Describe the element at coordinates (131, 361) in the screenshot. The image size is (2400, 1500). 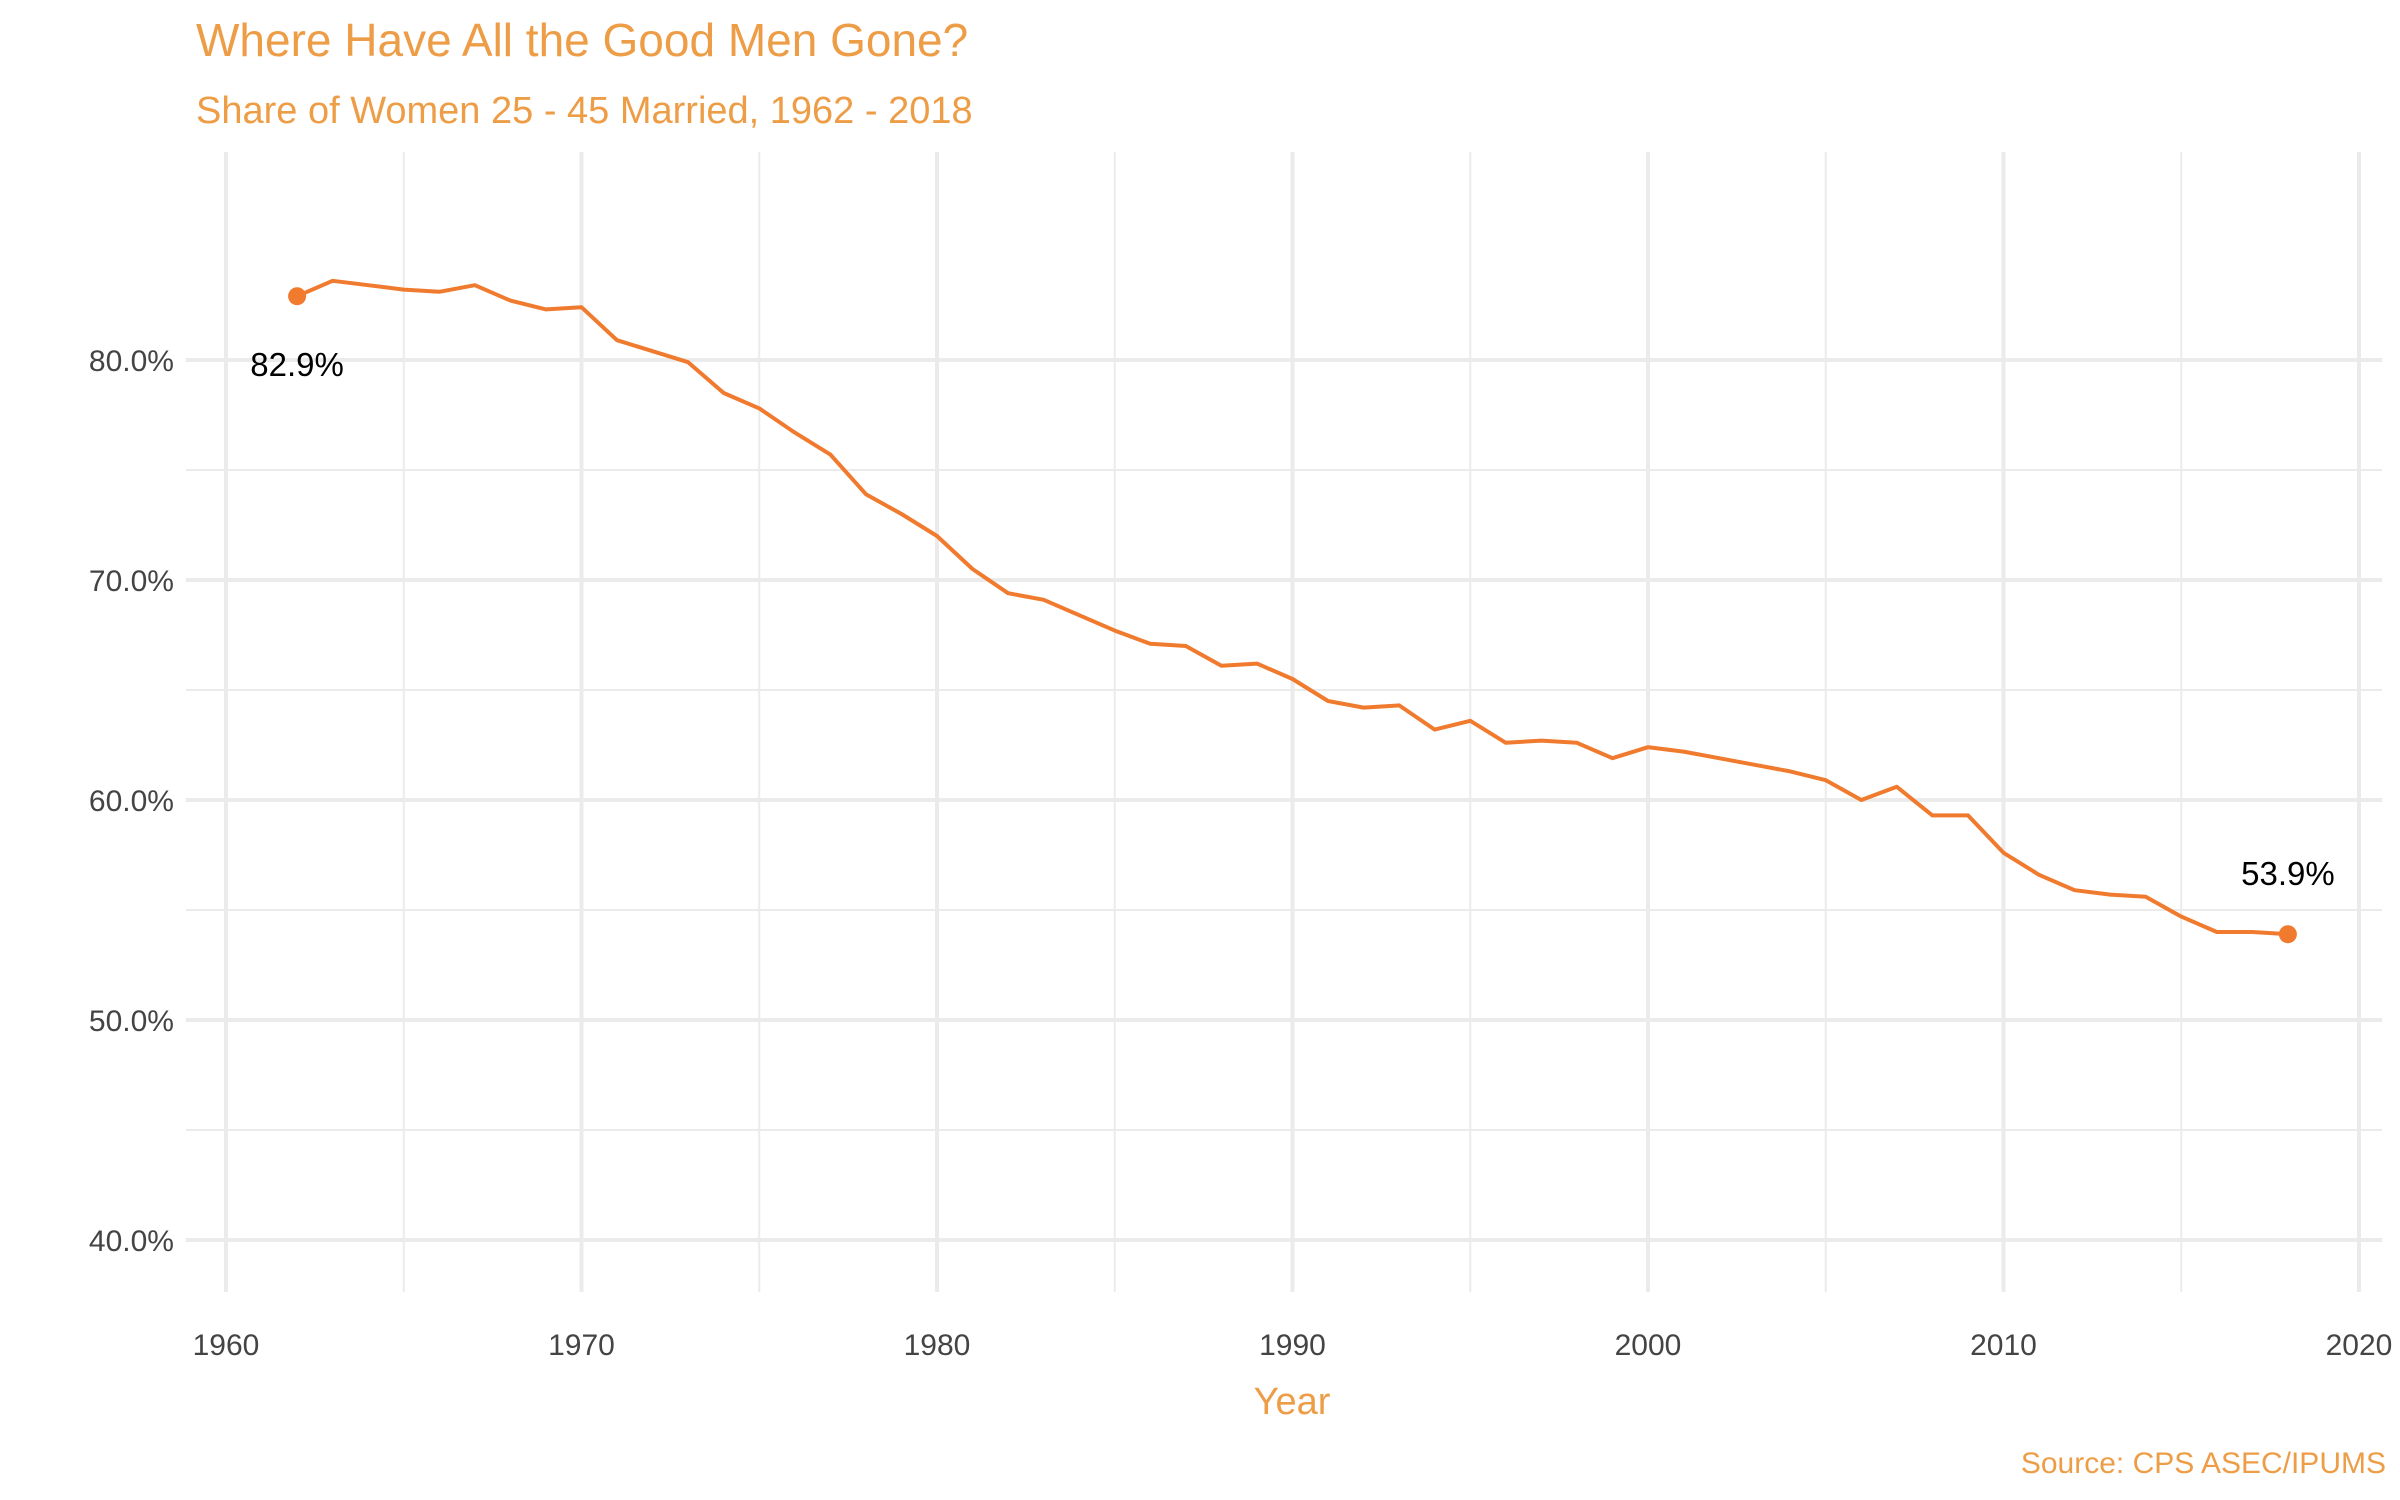
I see `y-tick-label: 80.0%` at that location.